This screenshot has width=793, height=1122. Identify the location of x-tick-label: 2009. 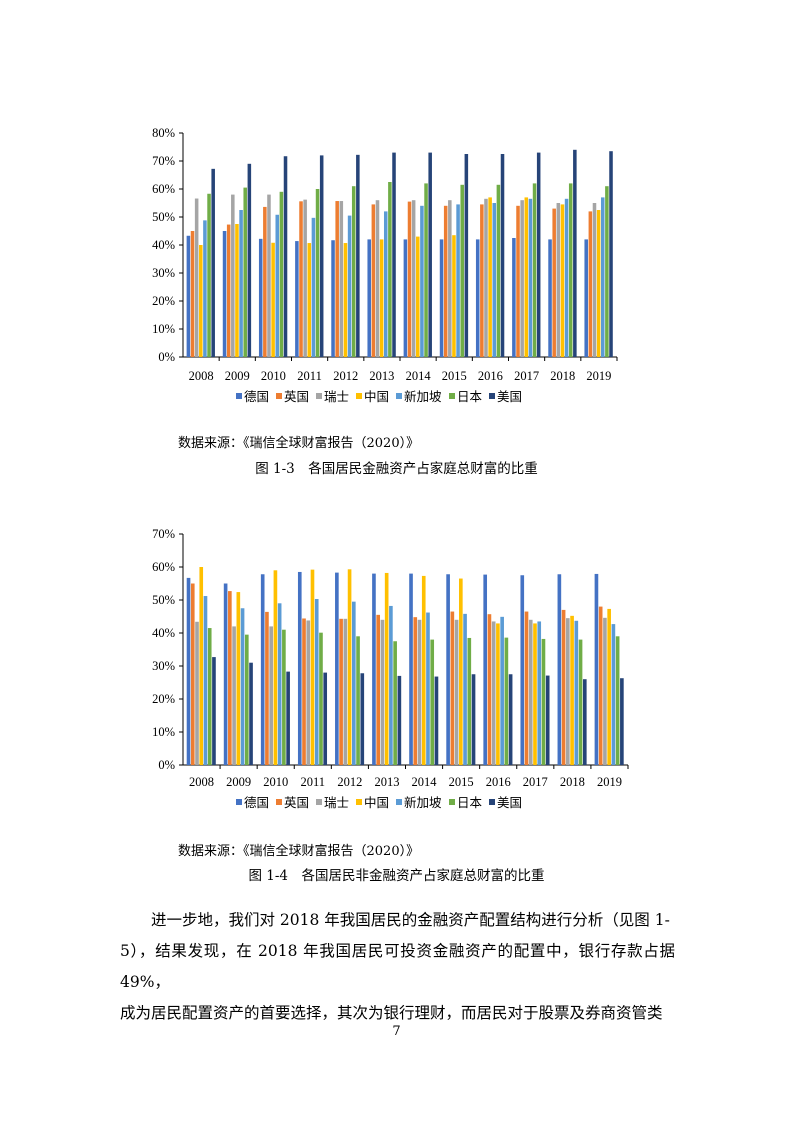
(237, 376).